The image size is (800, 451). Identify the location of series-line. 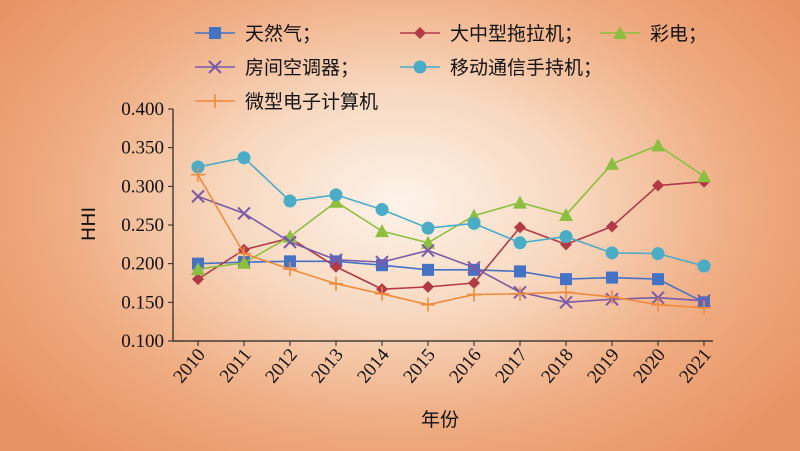
(451, 282).